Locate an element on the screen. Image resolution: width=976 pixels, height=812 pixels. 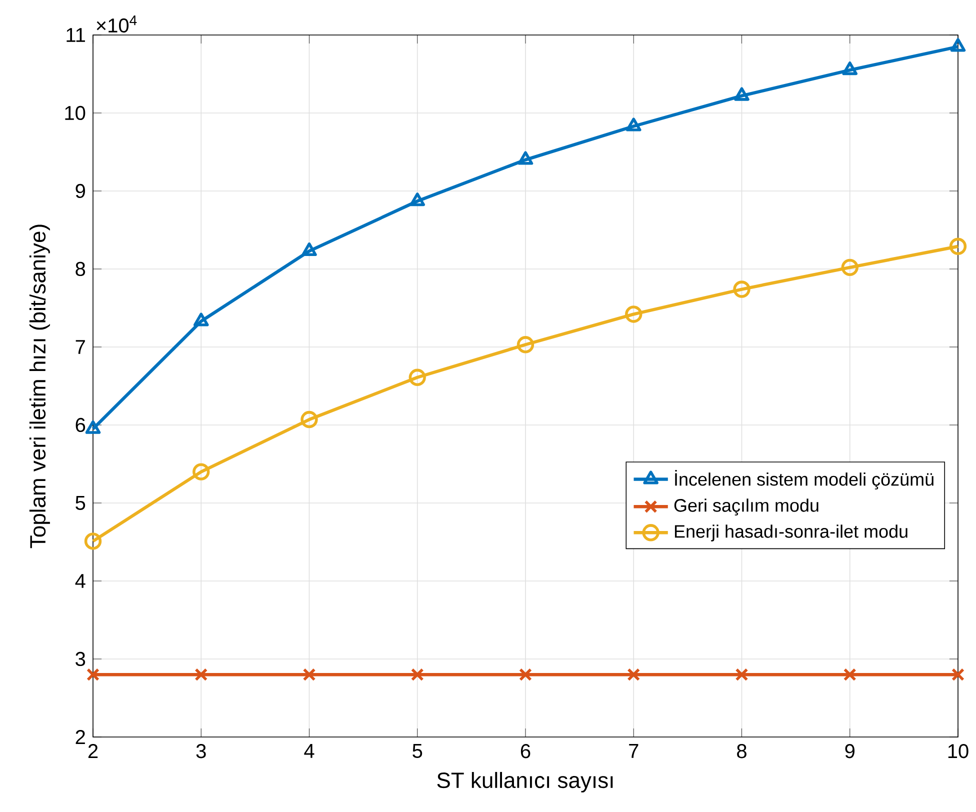
x-axis-title: ST kullanıcı sayısı is located at coordinates (525, 782).